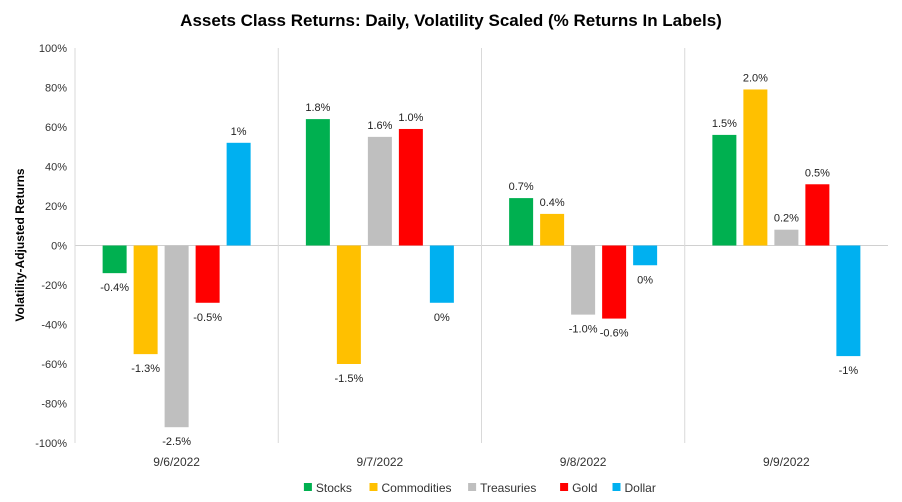  Describe the element at coordinates (786, 219) in the screenshot. I see `data-label: 0.2%` at that location.